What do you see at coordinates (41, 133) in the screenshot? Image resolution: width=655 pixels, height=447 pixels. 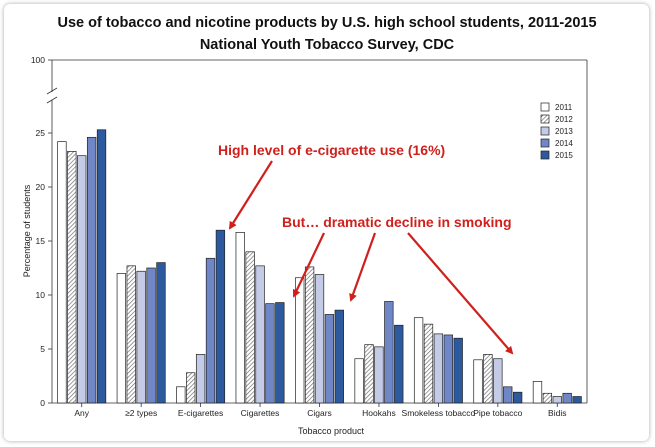 I see `y-tick-label: 25` at bounding box center [41, 133].